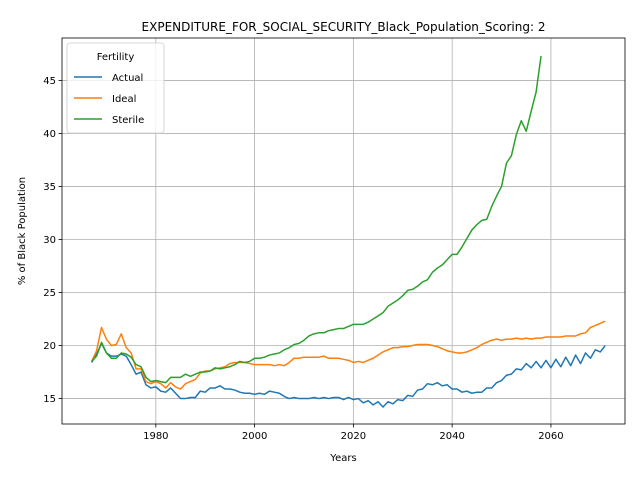 The image size is (640, 480). Describe the element at coordinates (128, 120) in the screenshot. I see `legend-label-sterile: Sterile` at that location.